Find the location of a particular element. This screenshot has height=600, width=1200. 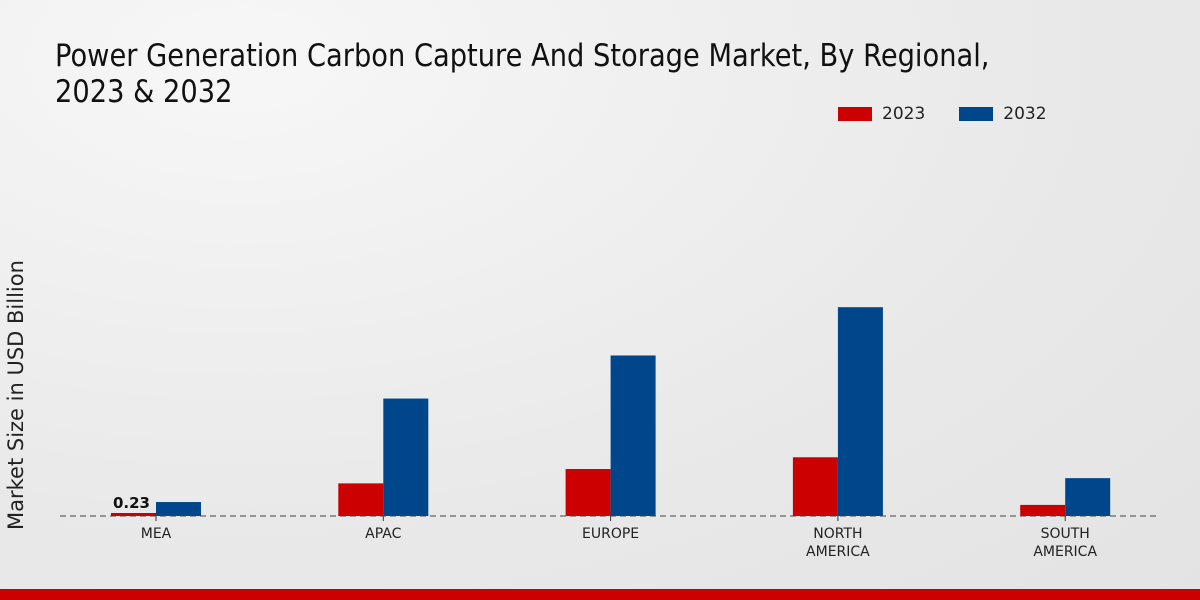

x-tick-label-line: EUROPE is located at coordinates (610, 534).